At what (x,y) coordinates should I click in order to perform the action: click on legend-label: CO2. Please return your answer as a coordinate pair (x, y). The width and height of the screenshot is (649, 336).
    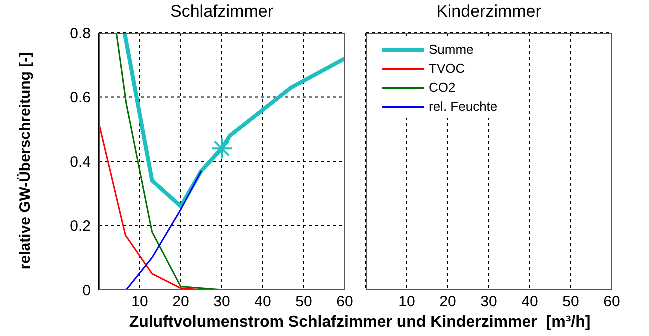
    Looking at the image, I should click on (442, 87).